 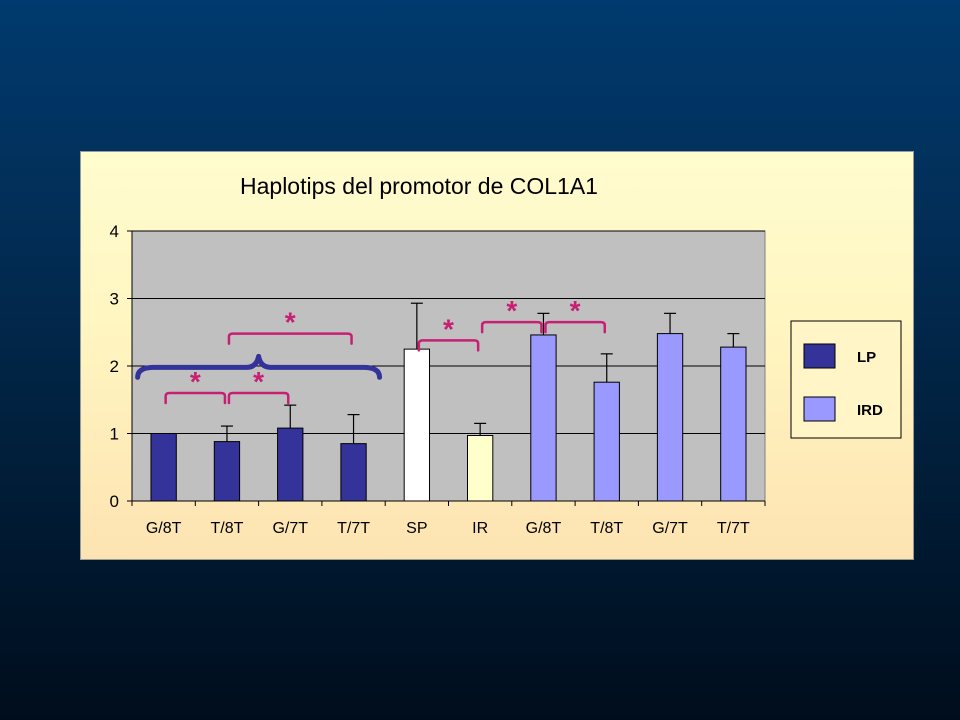 I want to click on y-tick-label: 0, so click(x=114, y=501).